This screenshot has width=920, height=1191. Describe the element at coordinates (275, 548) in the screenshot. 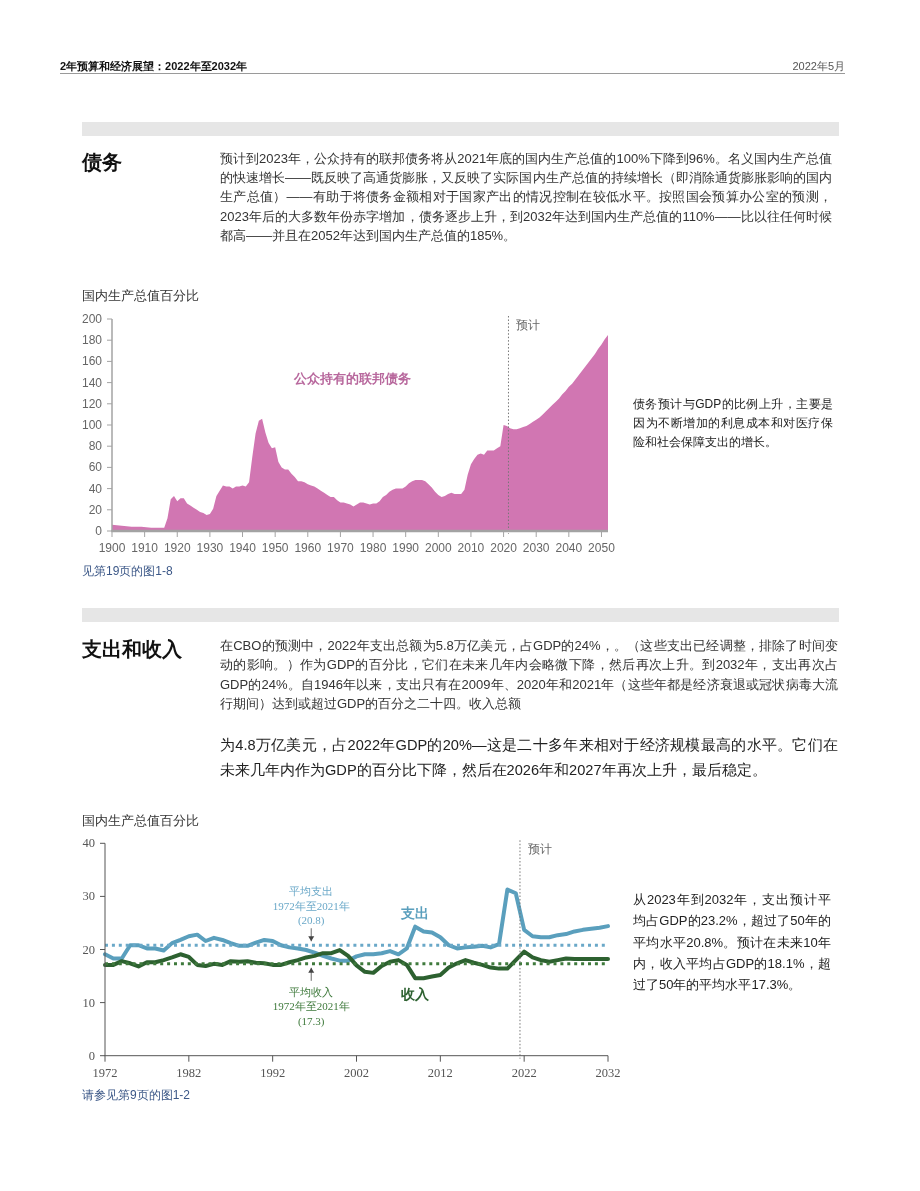

I see `x-tick-label: 1950` at that location.